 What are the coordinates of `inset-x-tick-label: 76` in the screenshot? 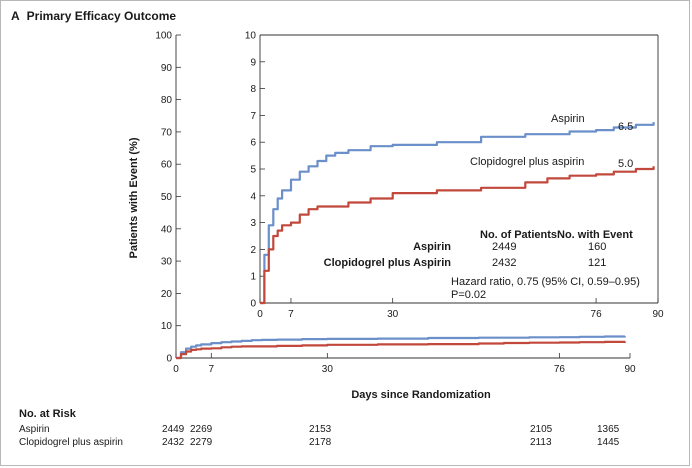 It's located at (597, 314).